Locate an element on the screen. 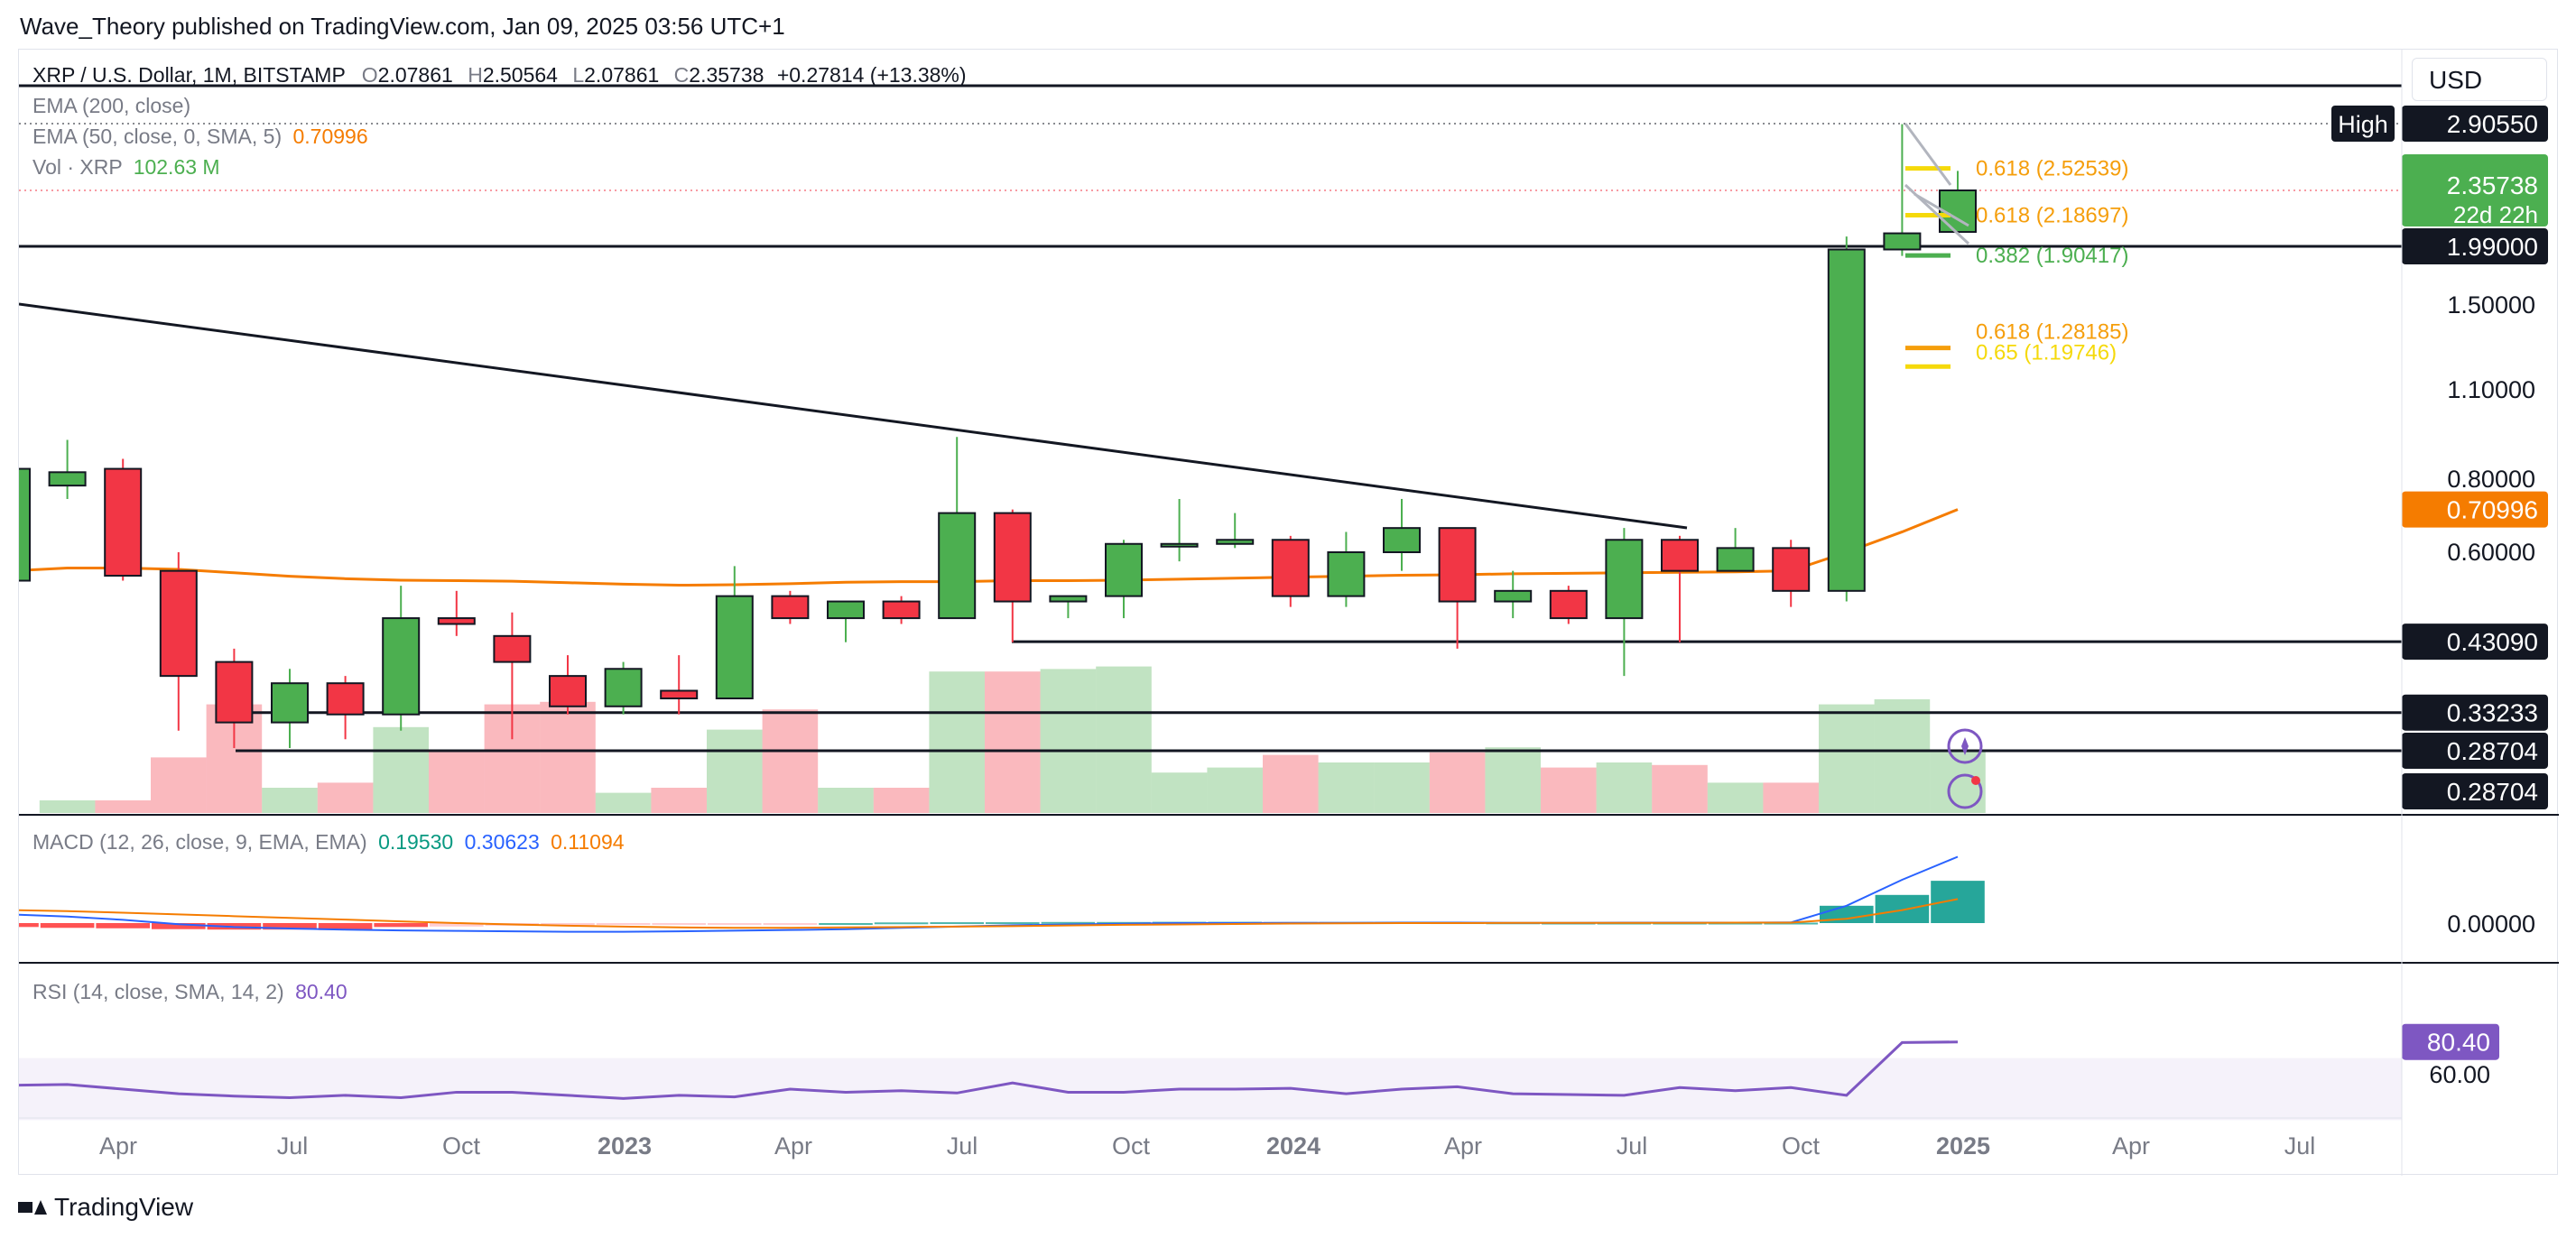 The image size is (2576, 1238). level-tag-secondary-bg is located at coordinates (2475, 791).